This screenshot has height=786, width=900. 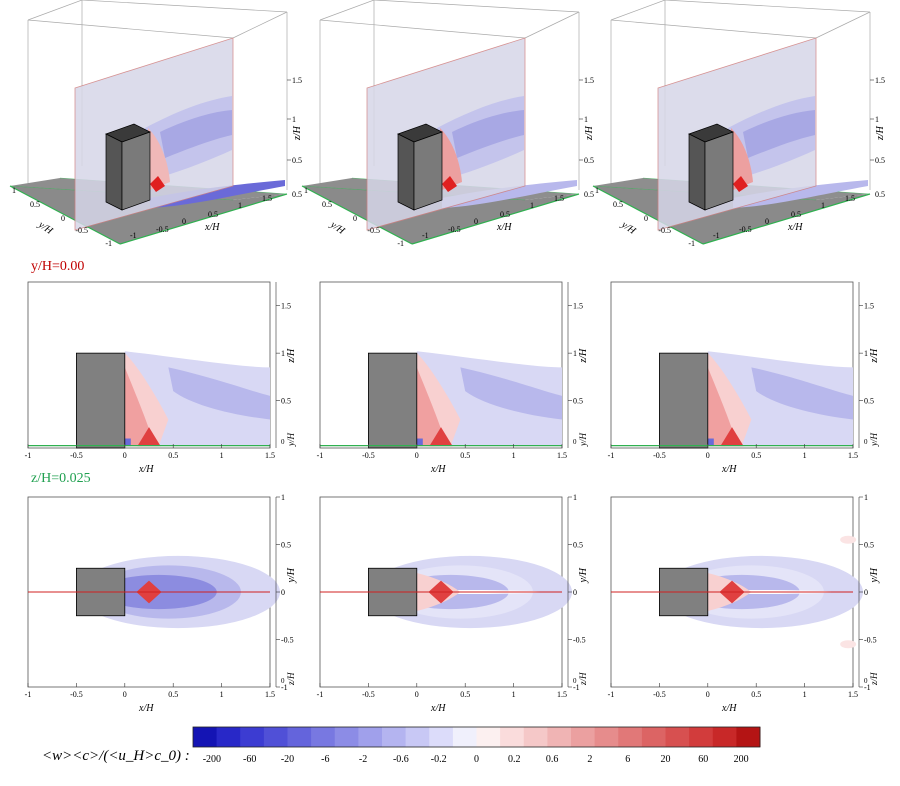 I want to click on base-blue-strip, so click(x=419, y=442).